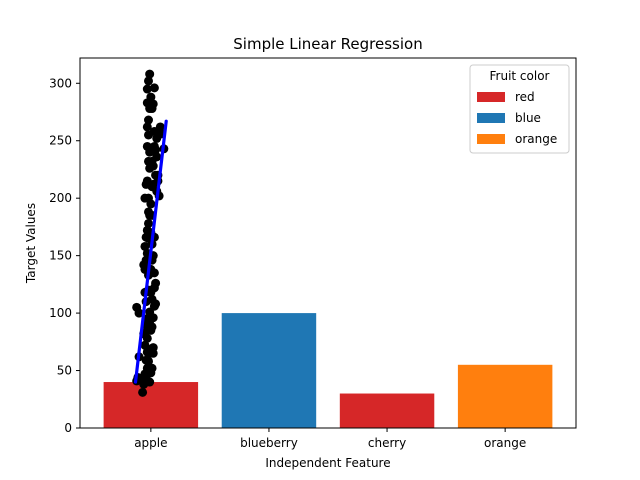 The width and height of the screenshot is (640, 480). I want to click on legend-label-red: red, so click(525, 97).